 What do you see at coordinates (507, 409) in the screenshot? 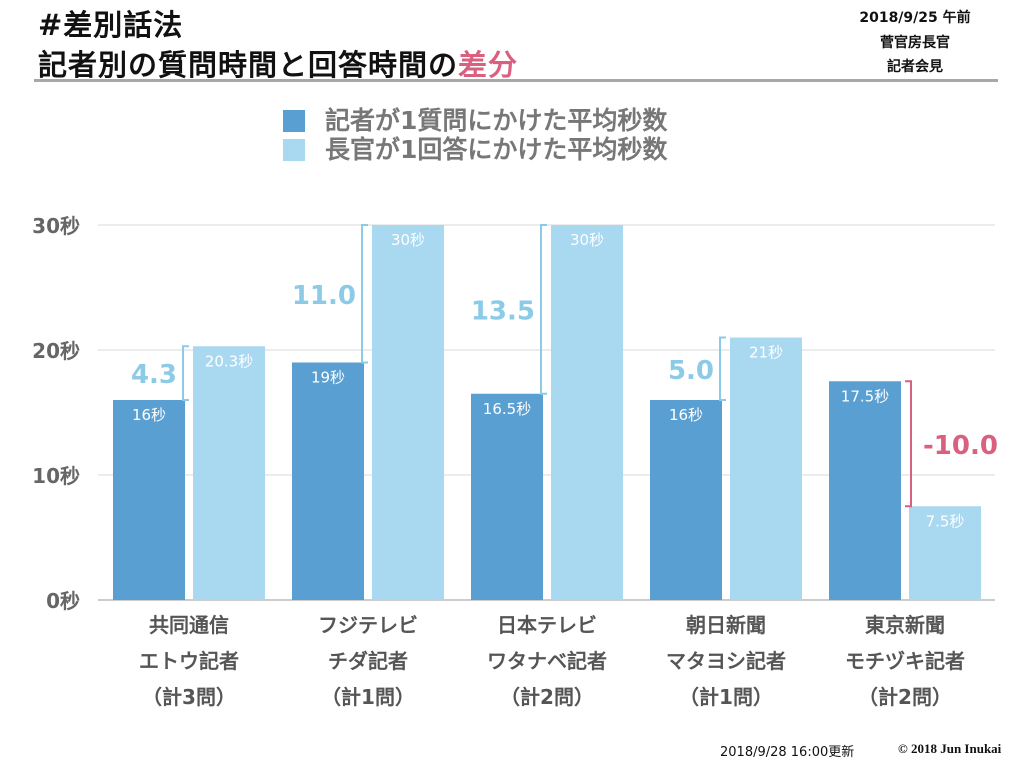
I see `bar-value-label: 16.5秒` at bounding box center [507, 409].